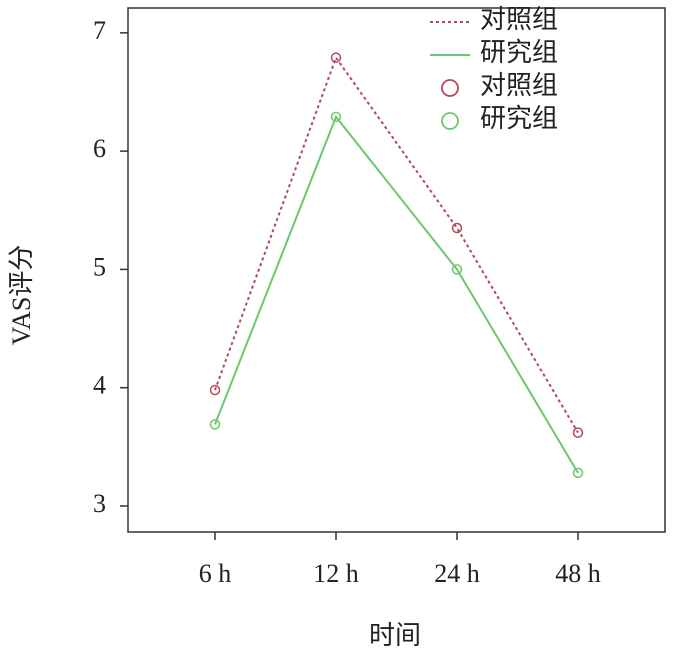 Image resolution: width=675 pixels, height=657 pixels. Describe the element at coordinates (578, 573) in the screenshot. I see `x-tick-label: 48 h` at that location.